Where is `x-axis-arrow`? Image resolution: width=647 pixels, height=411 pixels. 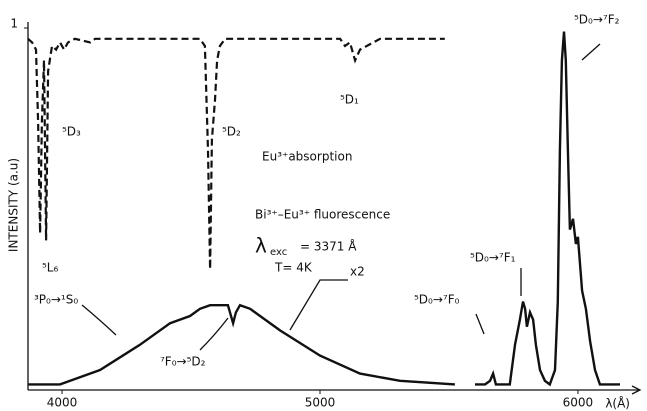 x-axis-arrow is located at coordinates (636, 390).